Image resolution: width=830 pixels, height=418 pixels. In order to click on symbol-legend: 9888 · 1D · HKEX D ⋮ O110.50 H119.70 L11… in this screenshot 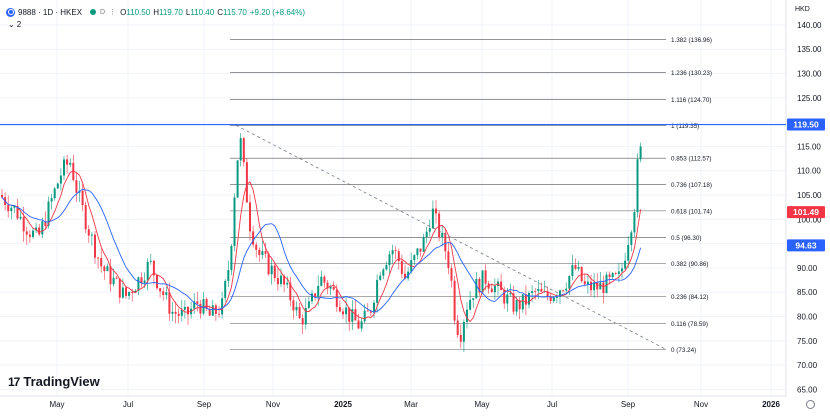, I will do `click(155, 12)`.